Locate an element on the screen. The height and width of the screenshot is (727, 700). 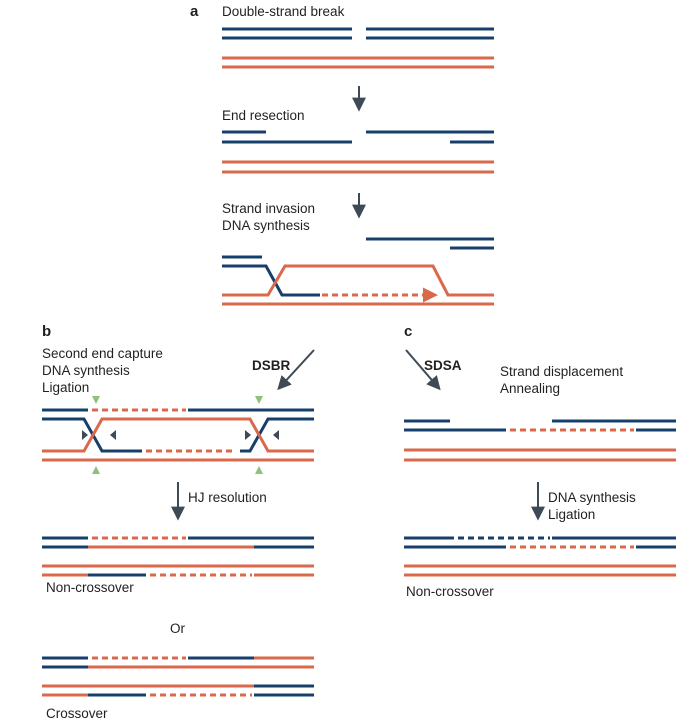
arrow-sdsa is located at coordinates (423, 370).